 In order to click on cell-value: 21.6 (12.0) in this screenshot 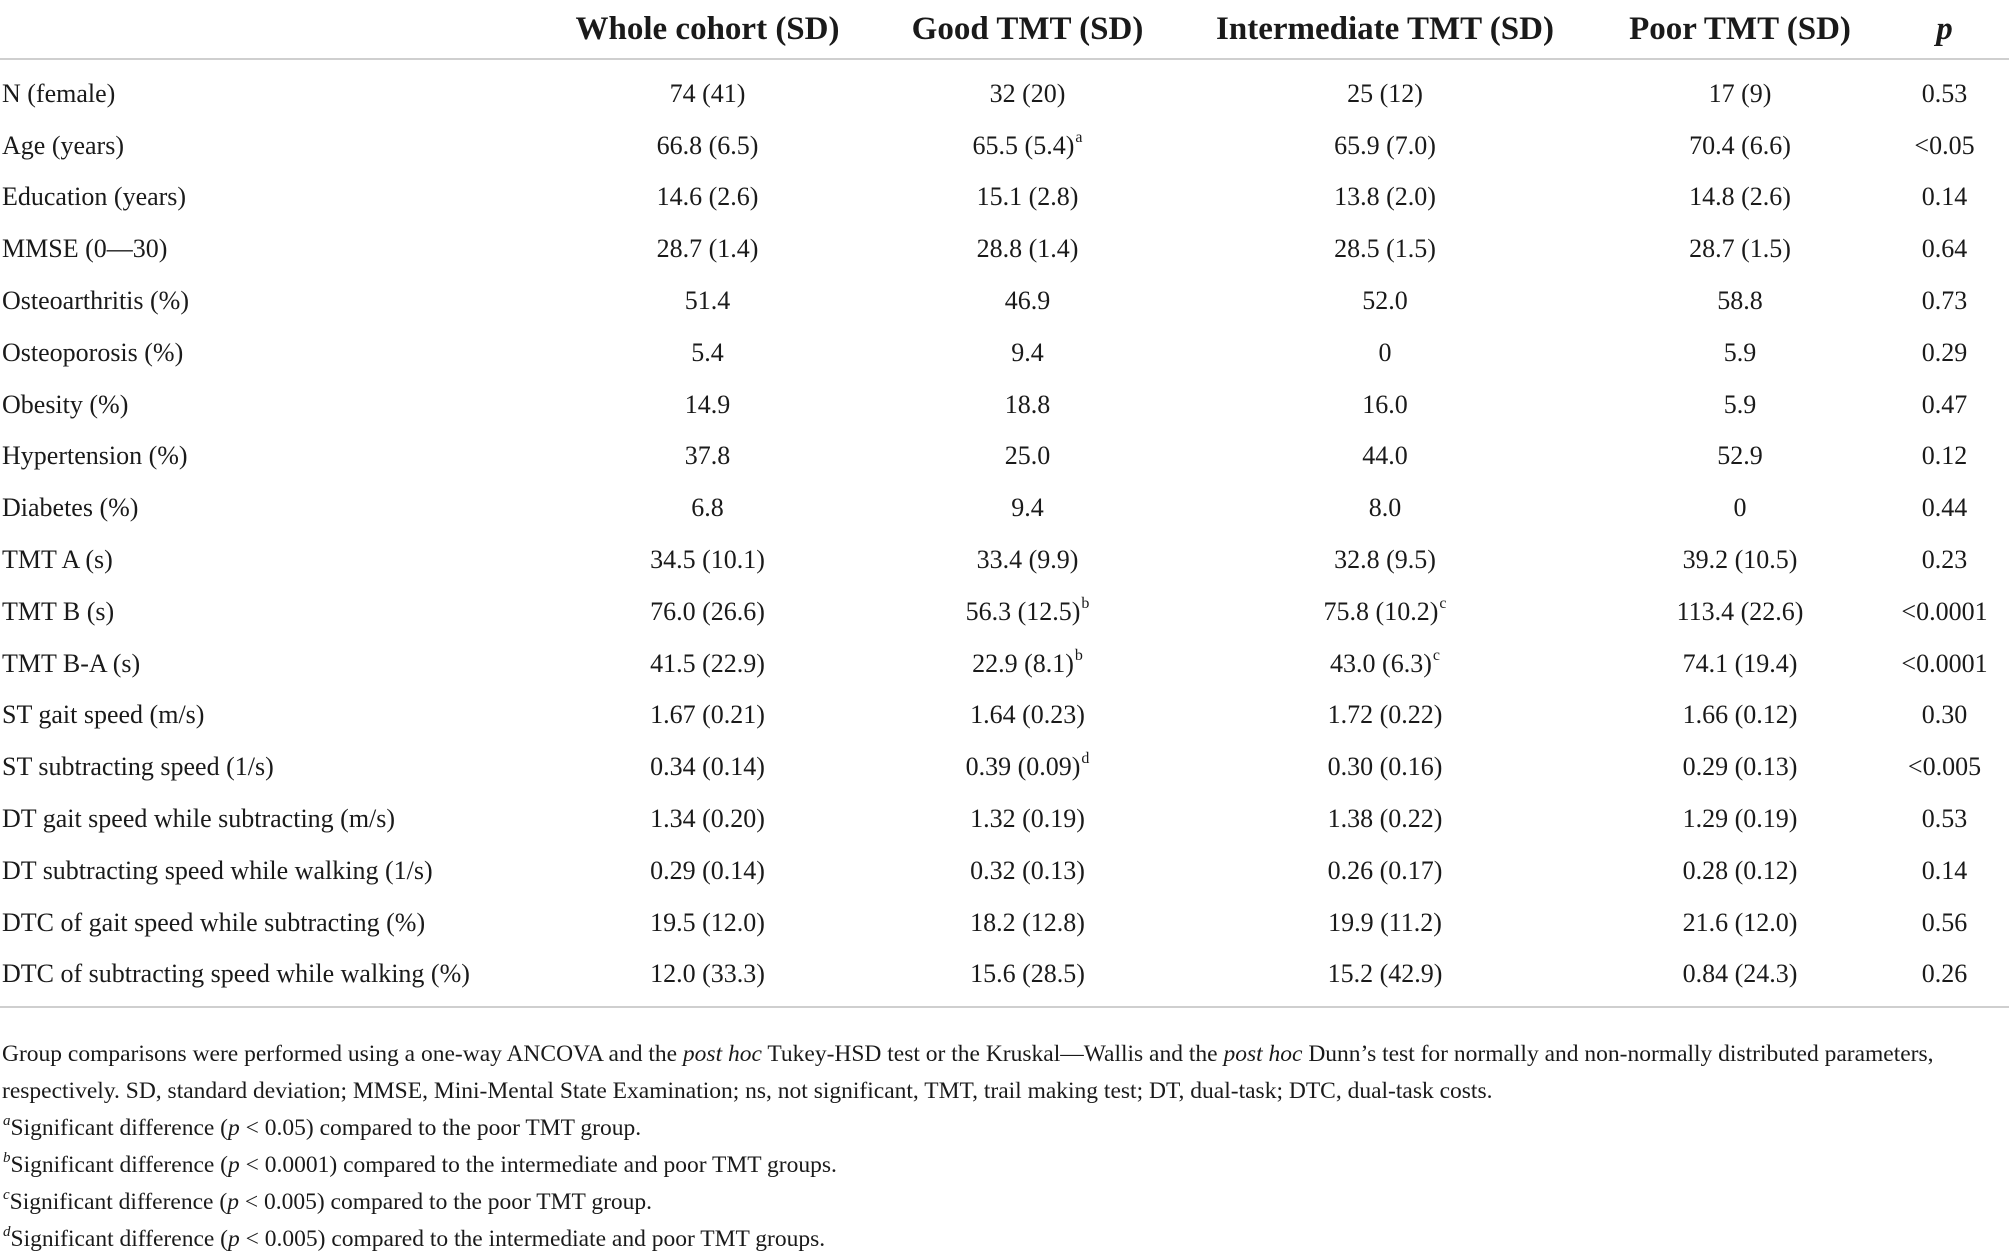, I will do `click(1740, 922)`.